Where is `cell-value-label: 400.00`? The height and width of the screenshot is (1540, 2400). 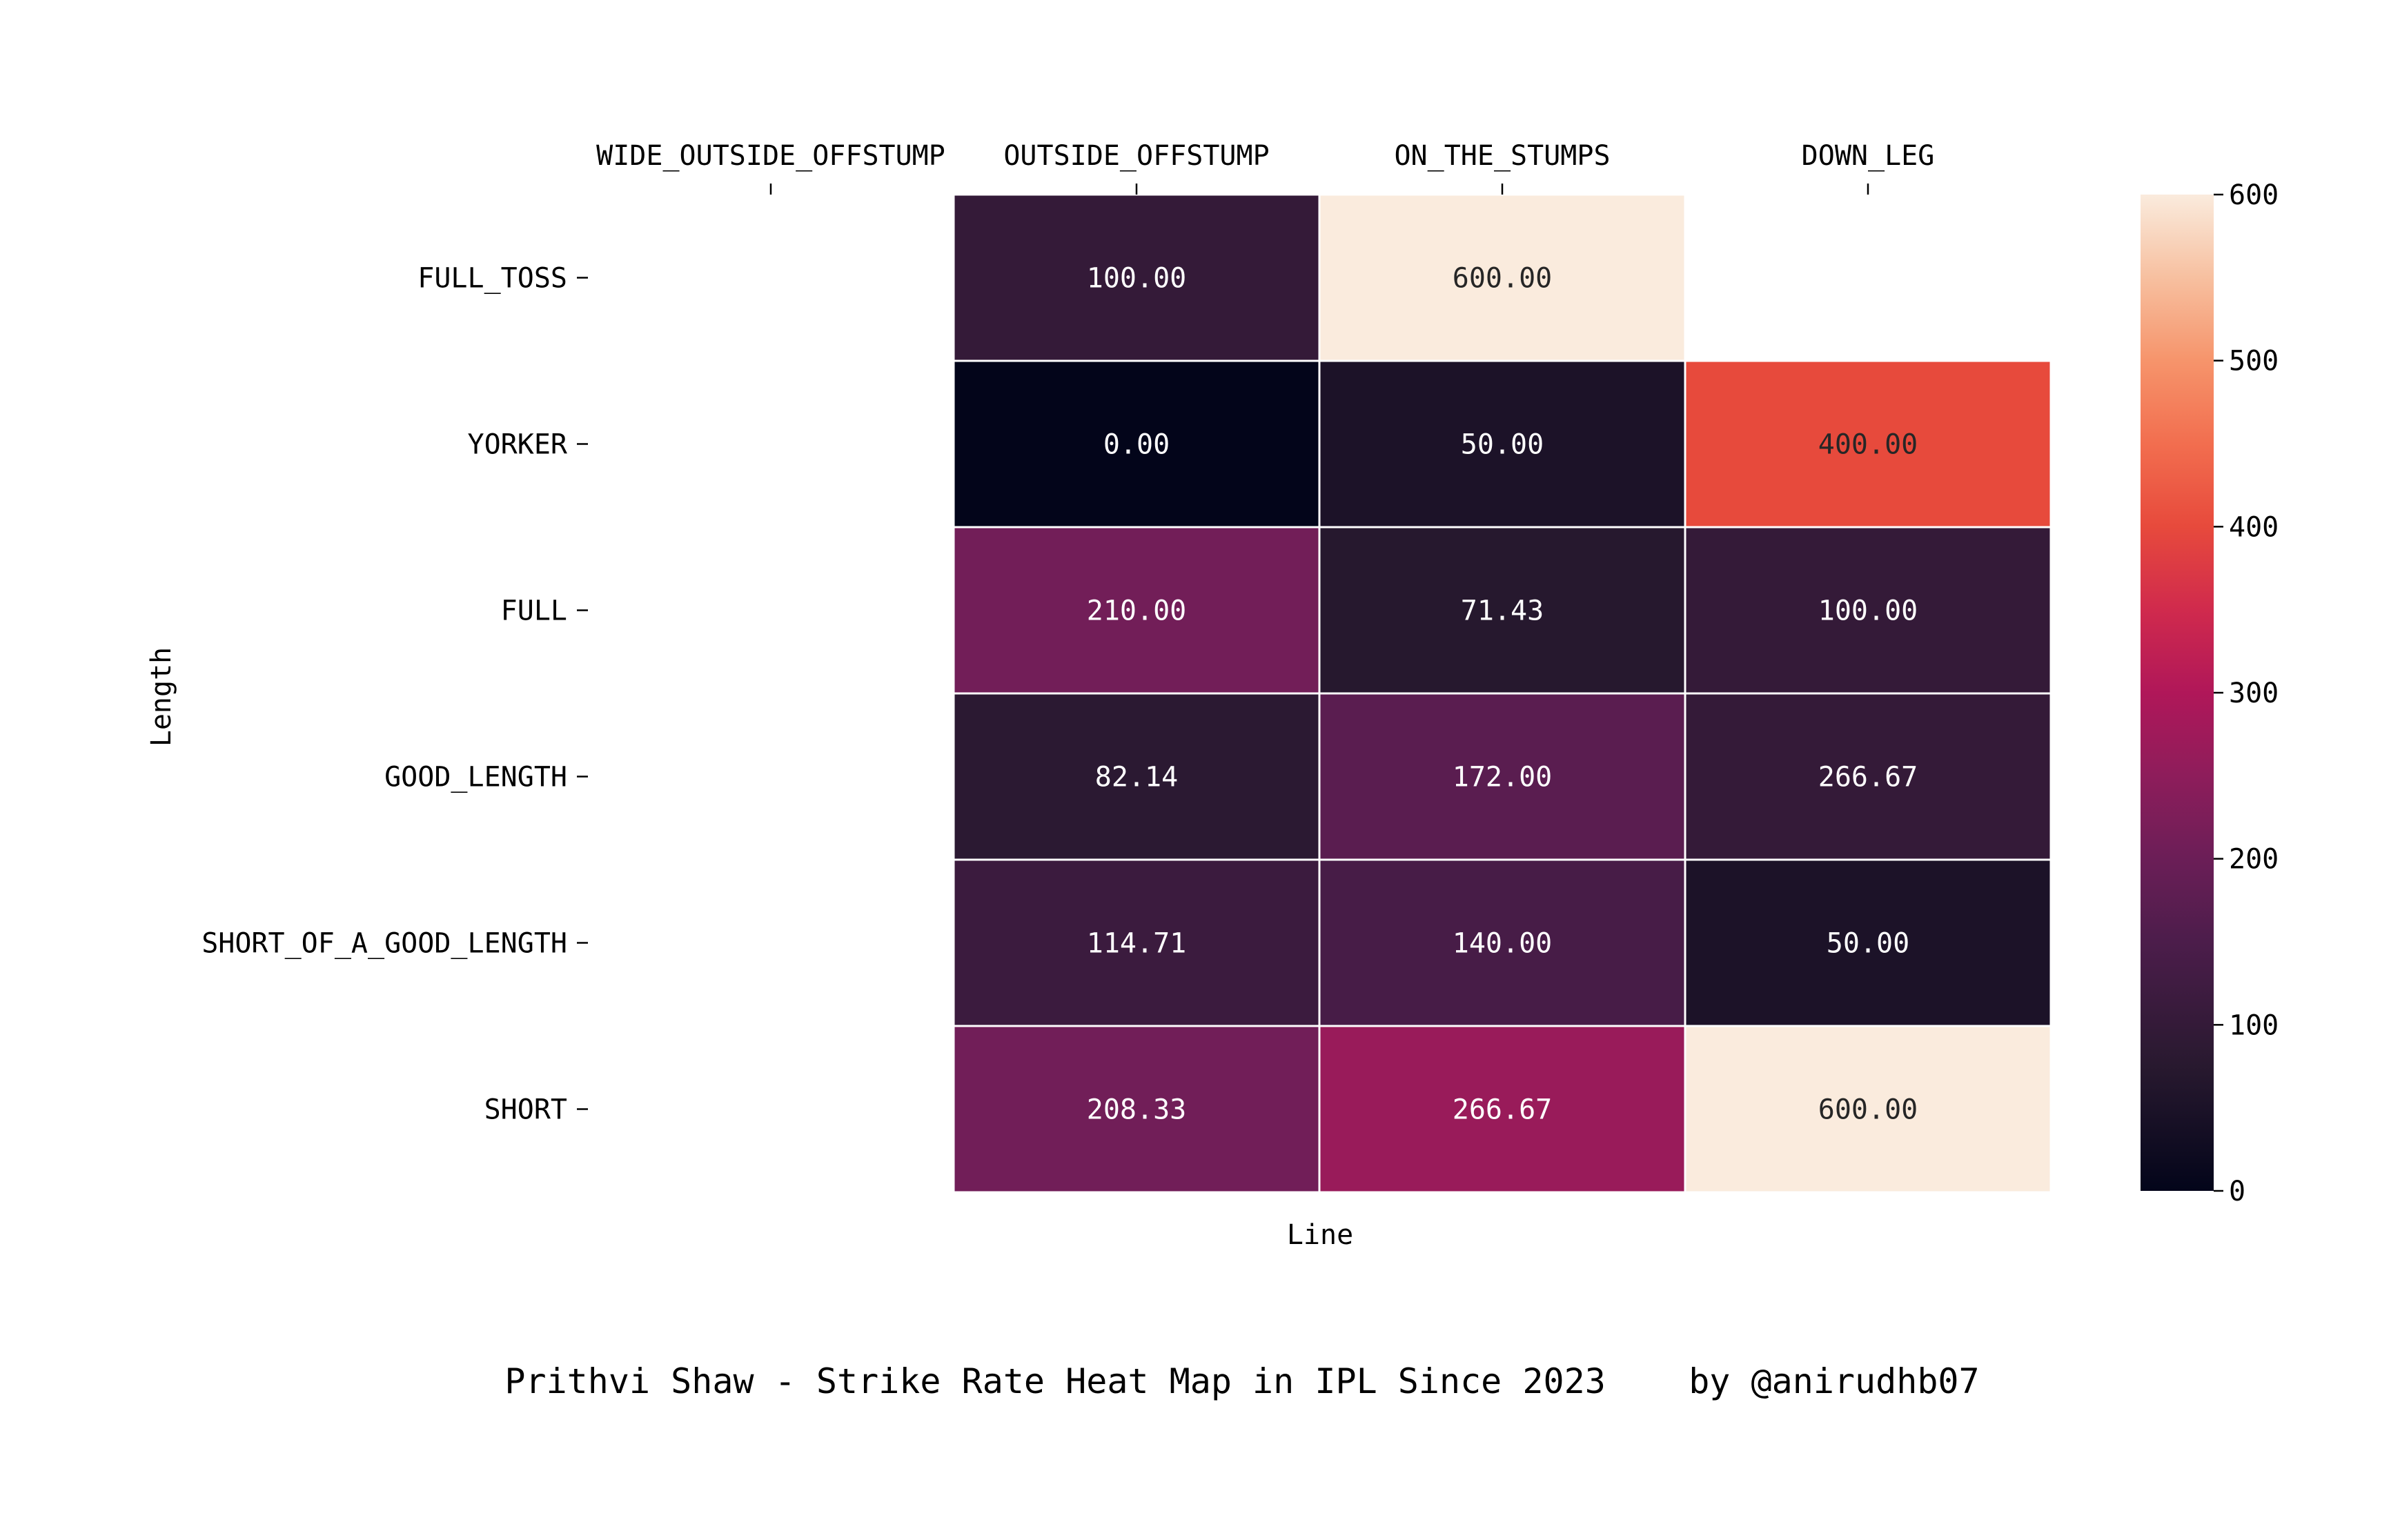 cell-value-label: 400.00 is located at coordinates (1868, 445).